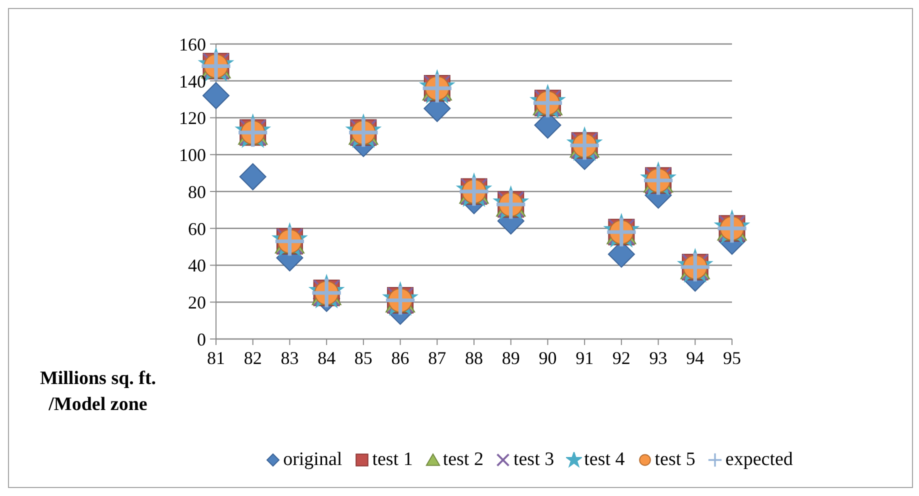  Describe the element at coordinates (732, 358) in the screenshot. I see `x-tick-label: 95` at that location.